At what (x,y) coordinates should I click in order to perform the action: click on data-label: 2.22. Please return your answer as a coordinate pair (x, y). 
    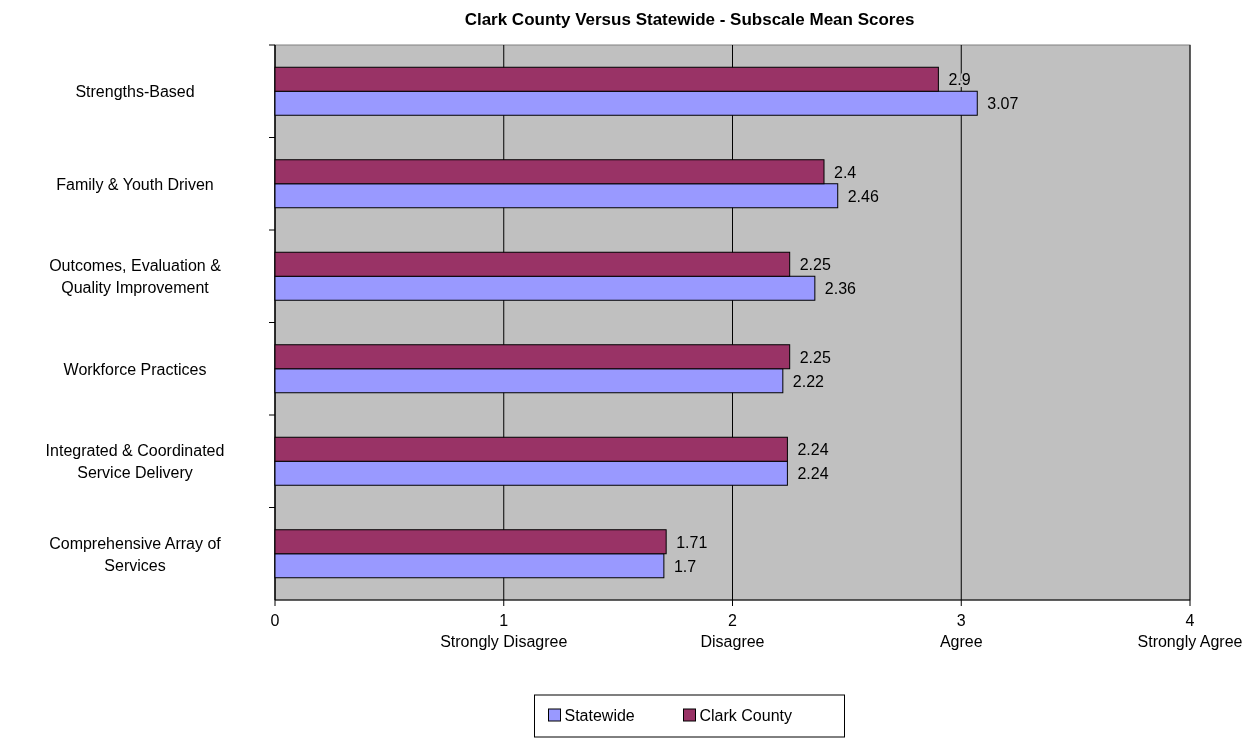
    Looking at the image, I should click on (808, 381).